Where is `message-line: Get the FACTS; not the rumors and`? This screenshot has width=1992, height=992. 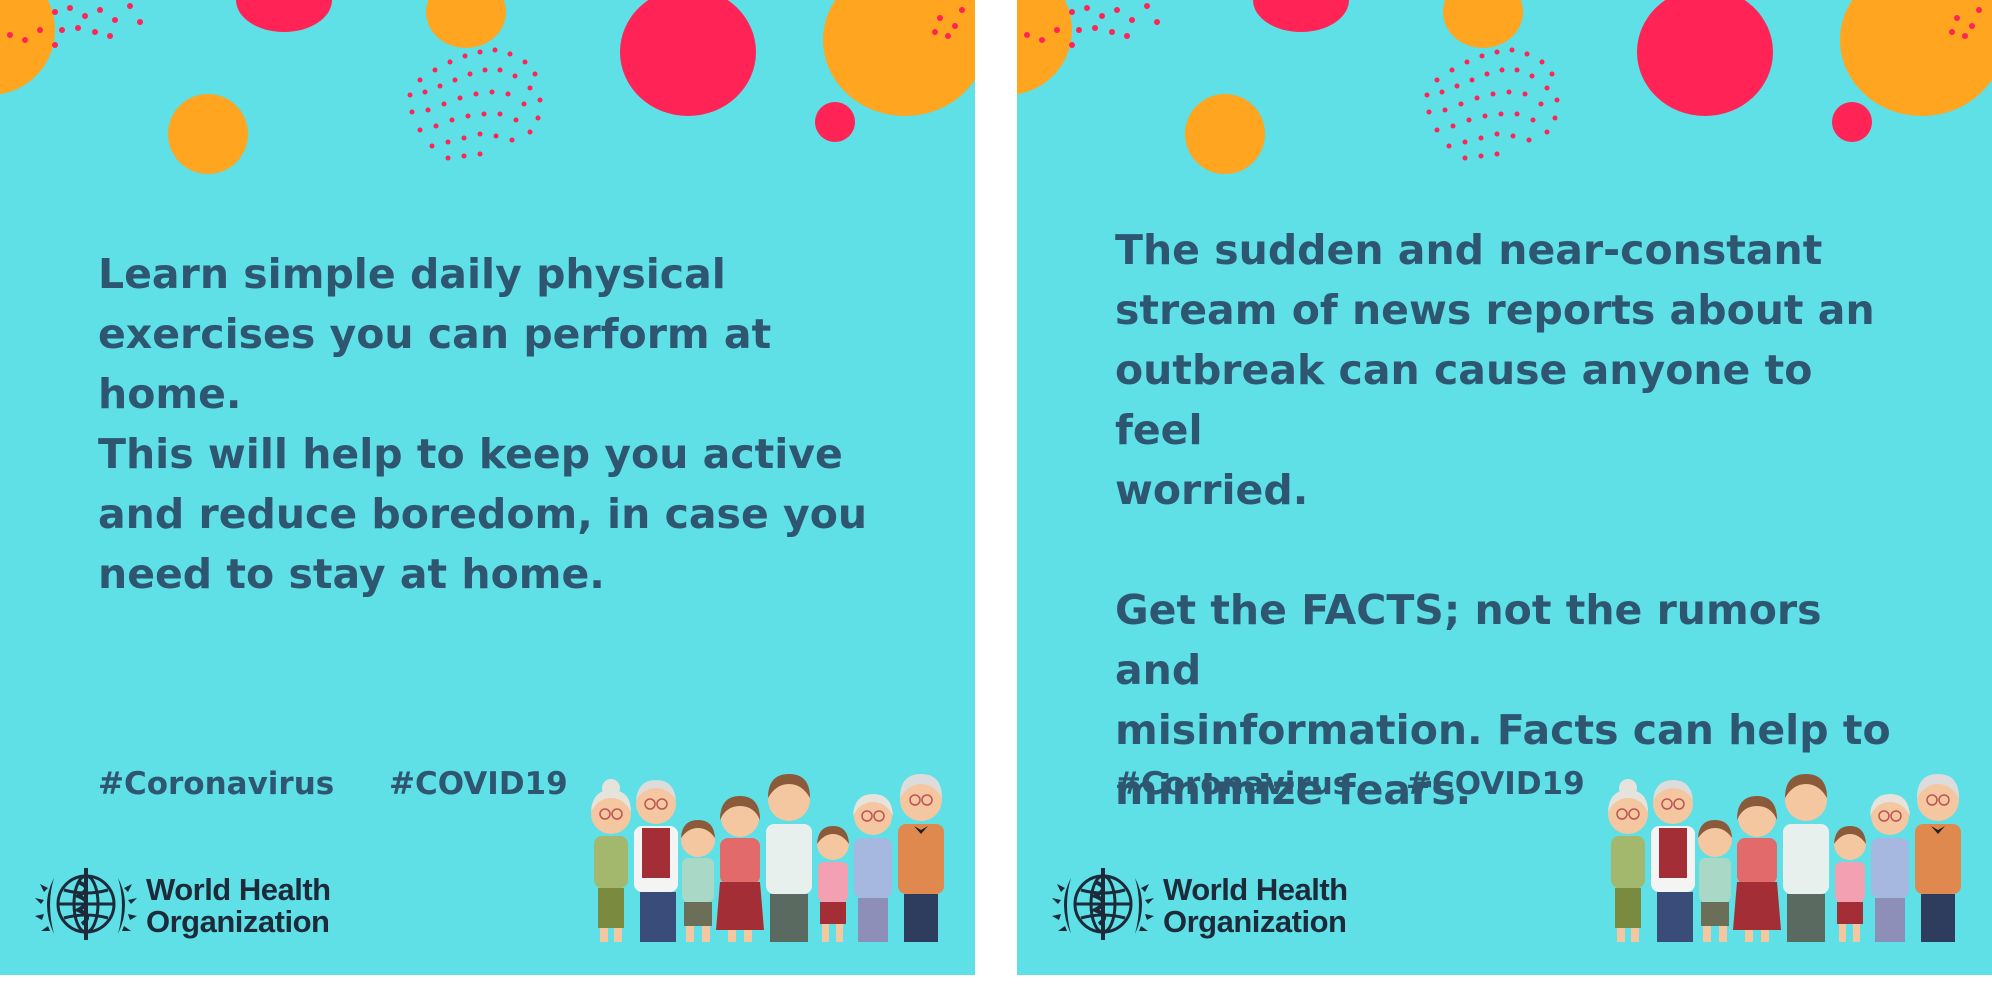 message-line: Get the FACTS; not the rumors and is located at coordinates (1468, 640).